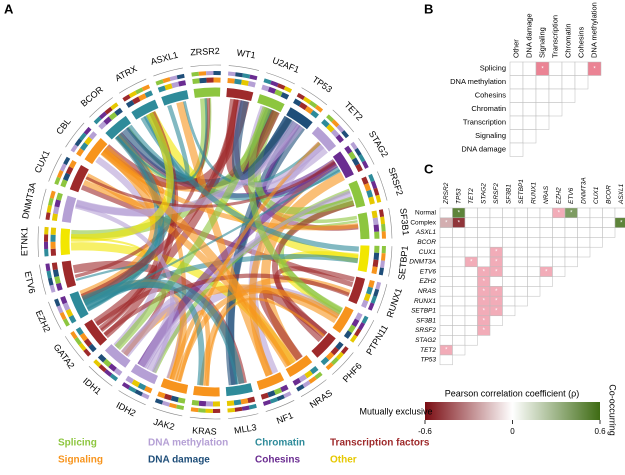 The height and width of the screenshot is (475, 625). What do you see at coordinates (428, 252) in the screenshot?
I see `row-label: CUX1` at bounding box center [428, 252].